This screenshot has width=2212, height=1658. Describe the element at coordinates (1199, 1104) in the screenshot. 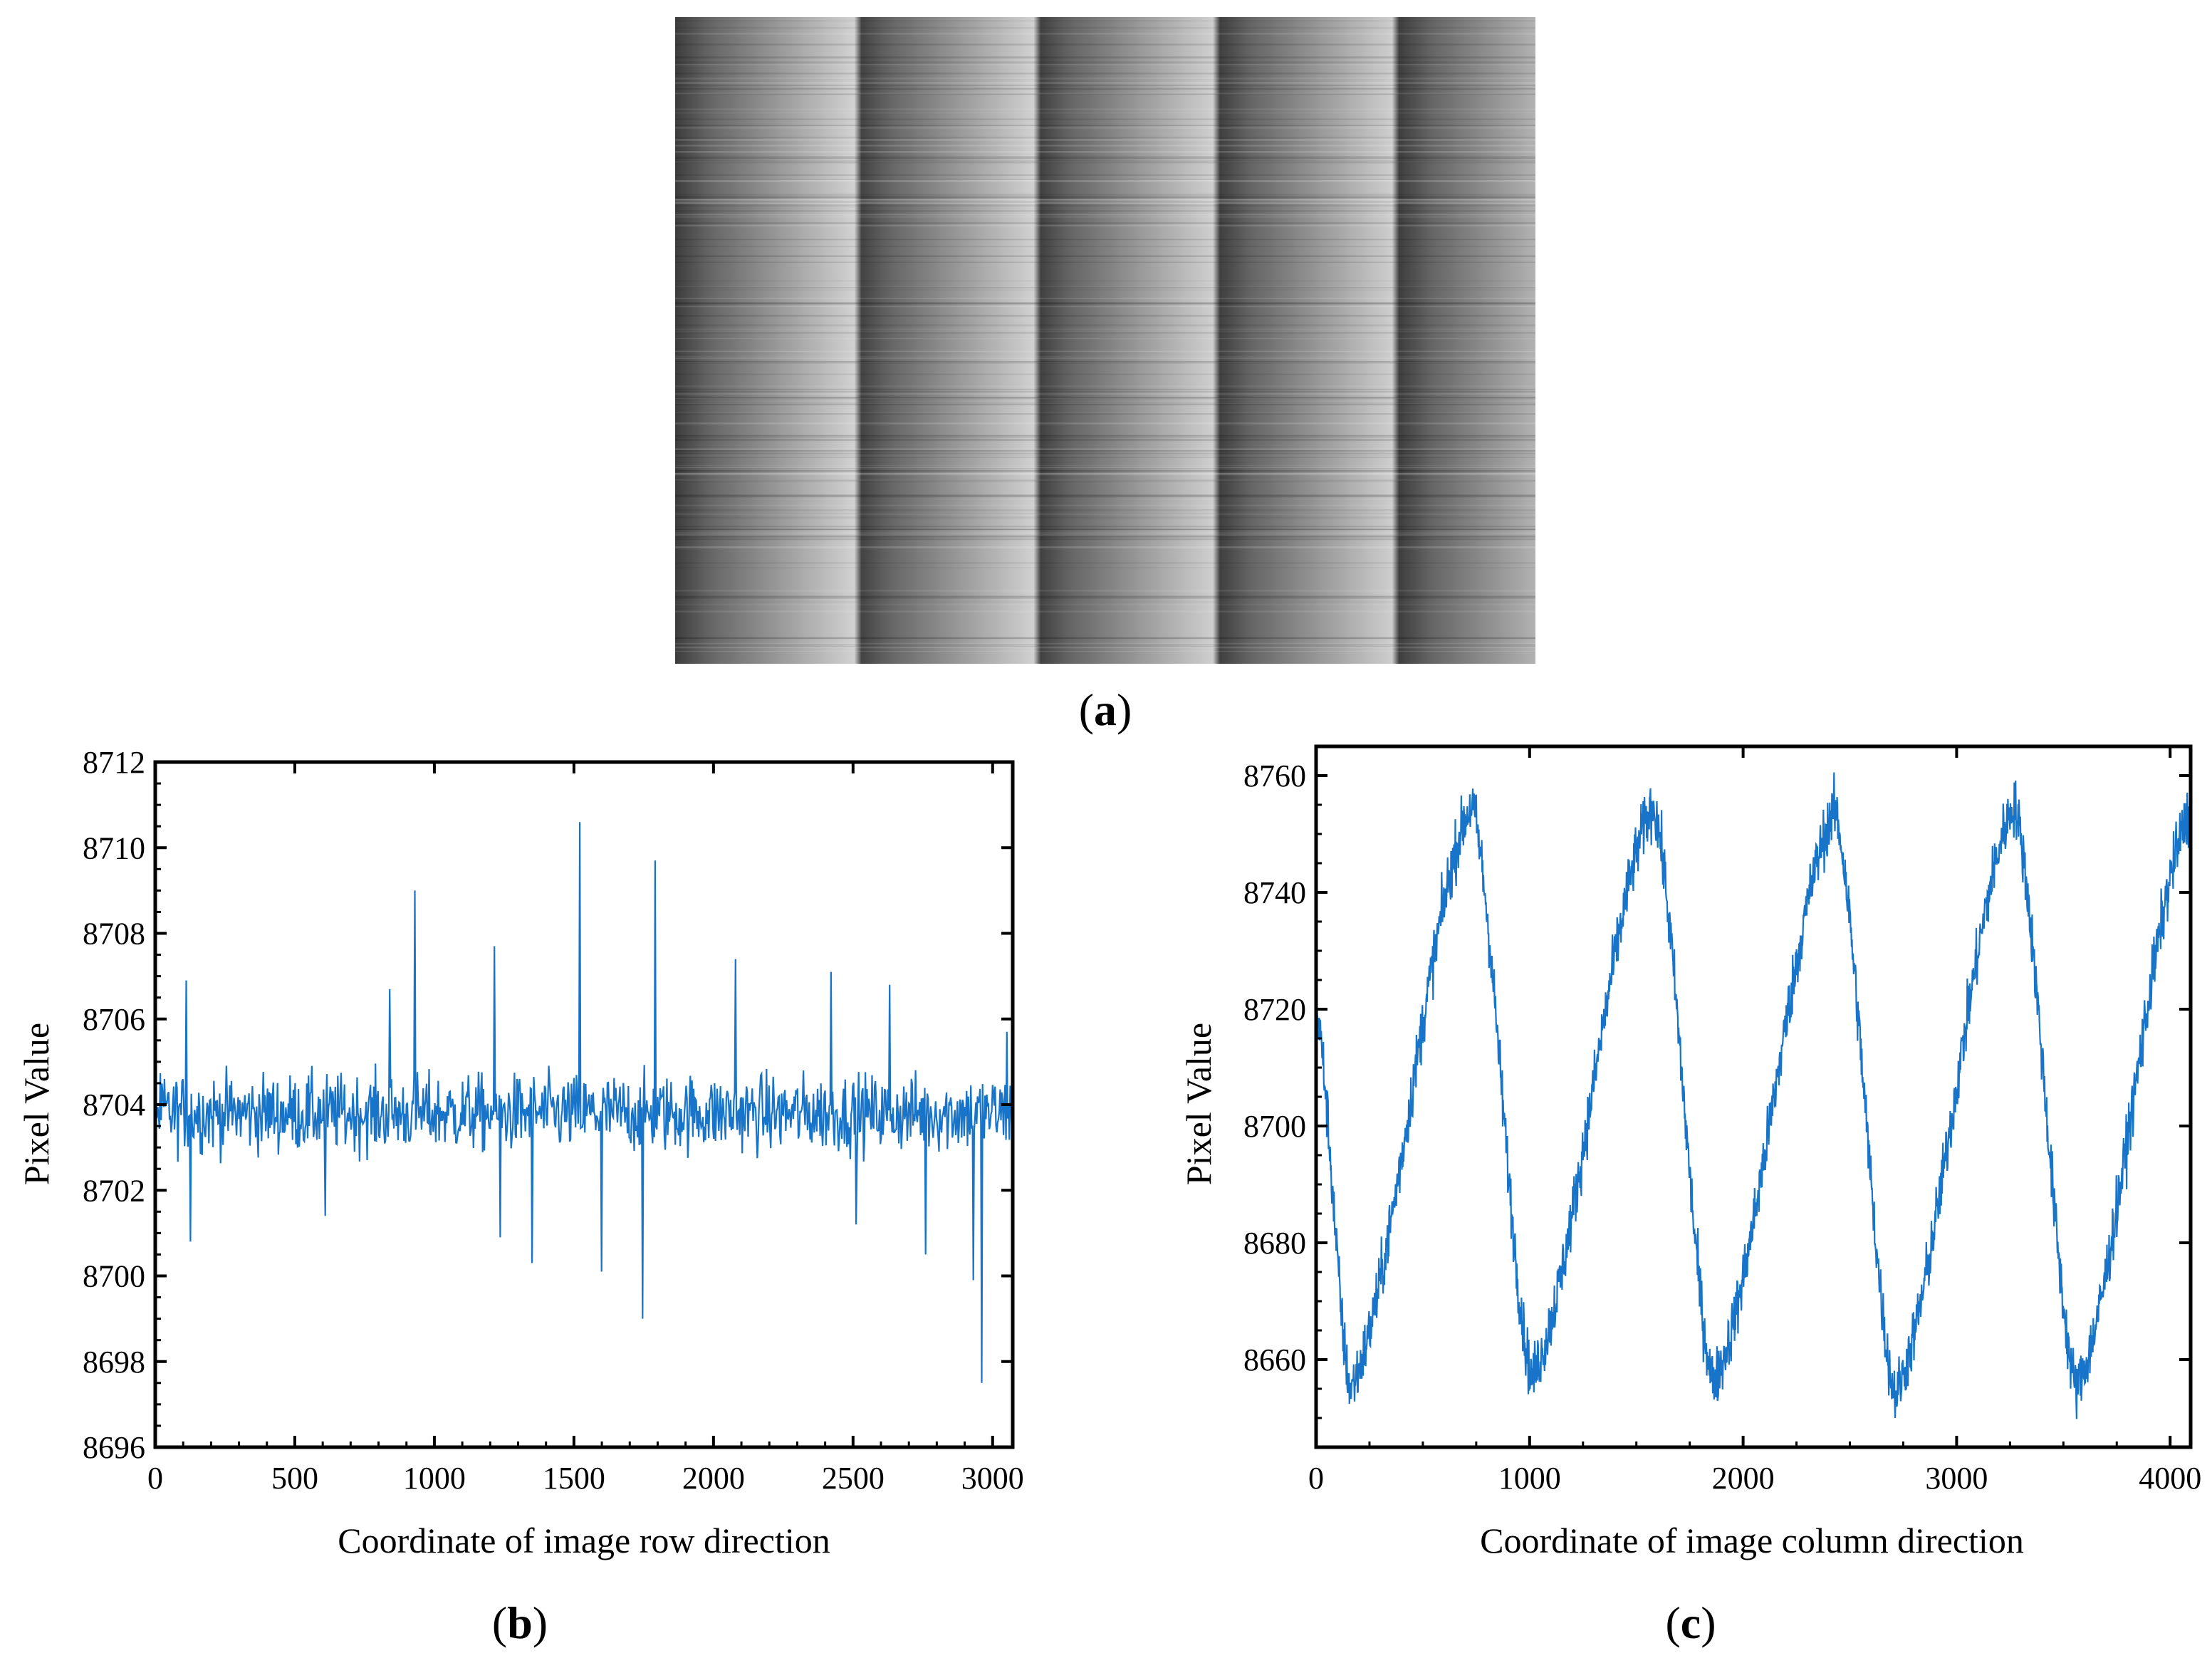

I see `chart-c-ylabel: Pixel Value` at that location.